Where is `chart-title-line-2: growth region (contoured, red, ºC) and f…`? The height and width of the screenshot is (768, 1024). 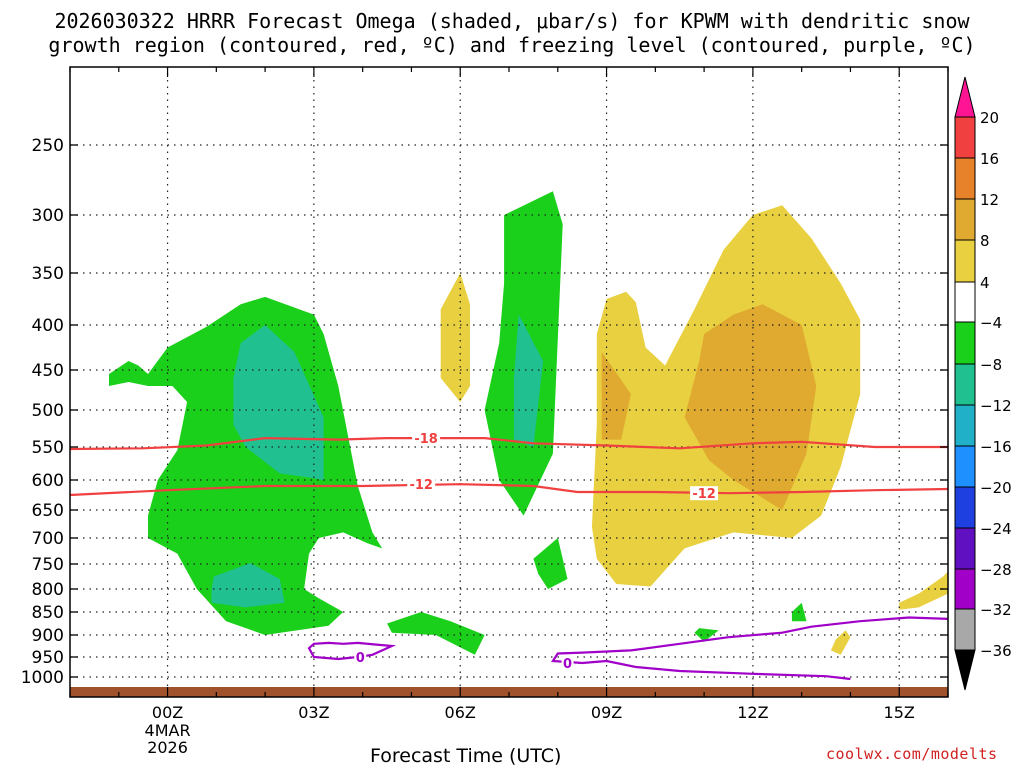
chart-title-line-2: growth region (contoured, red, ºC) and f… is located at coordinates (512, 45).